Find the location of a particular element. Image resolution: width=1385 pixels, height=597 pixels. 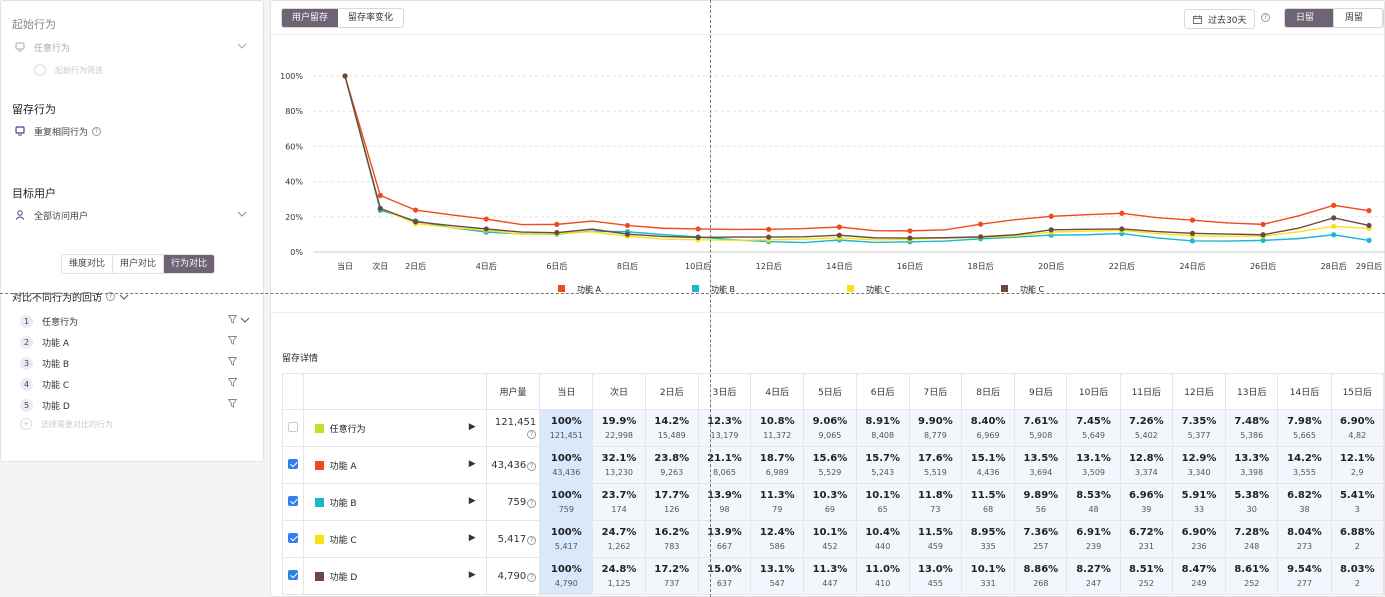

retention-cell: 6.90% 236 is located at coordinates (1199, 539).